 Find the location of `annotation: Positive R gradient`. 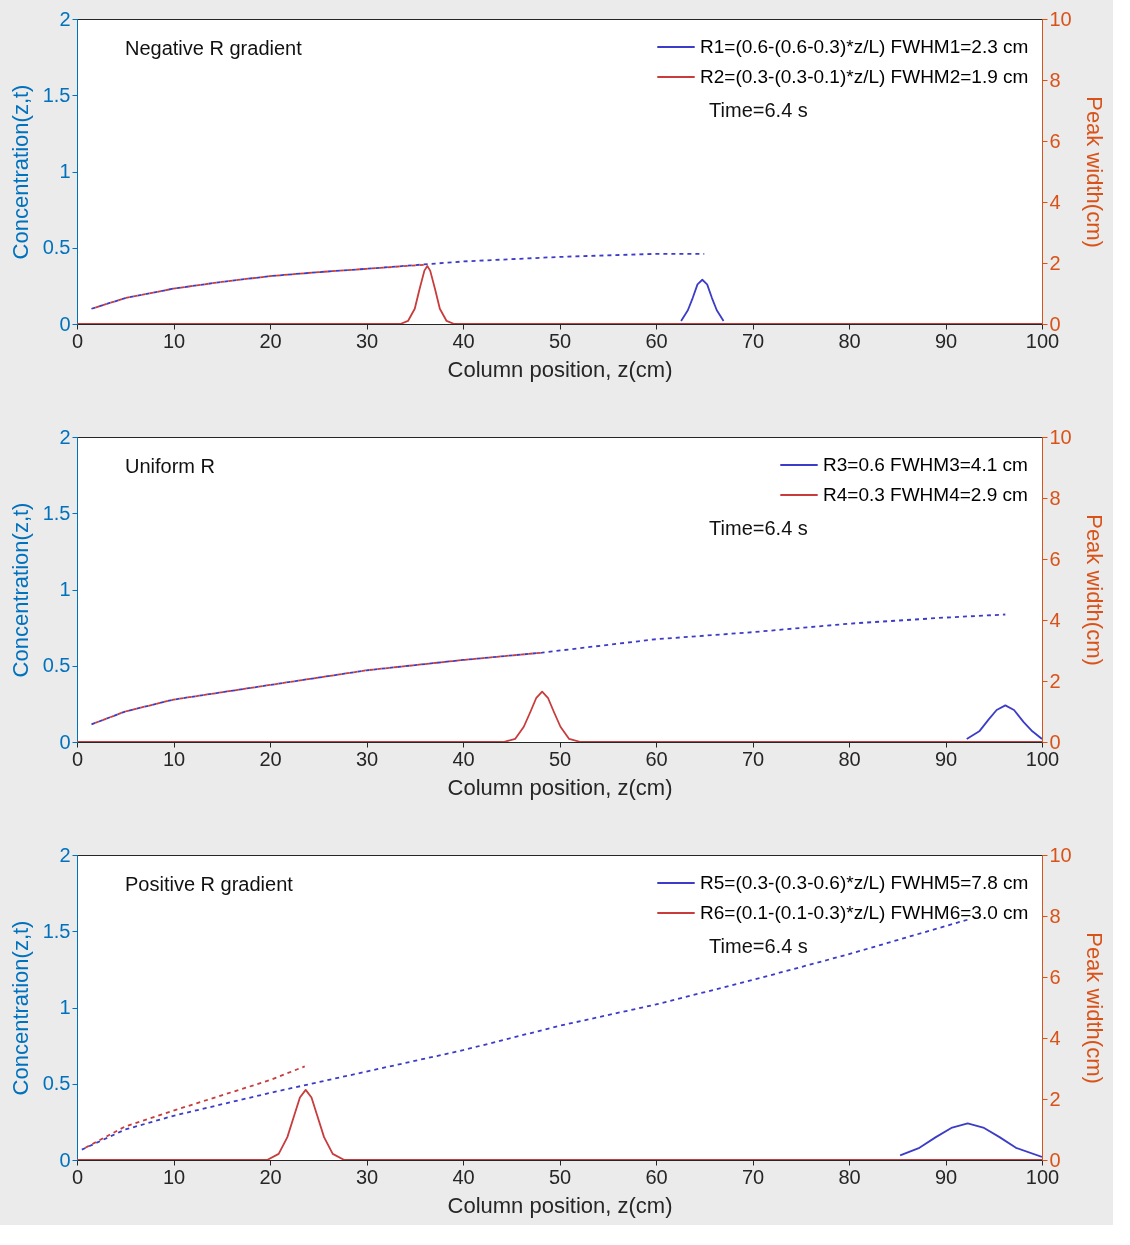

annotation: Positive R gradient is located at coordinates (209, 884).